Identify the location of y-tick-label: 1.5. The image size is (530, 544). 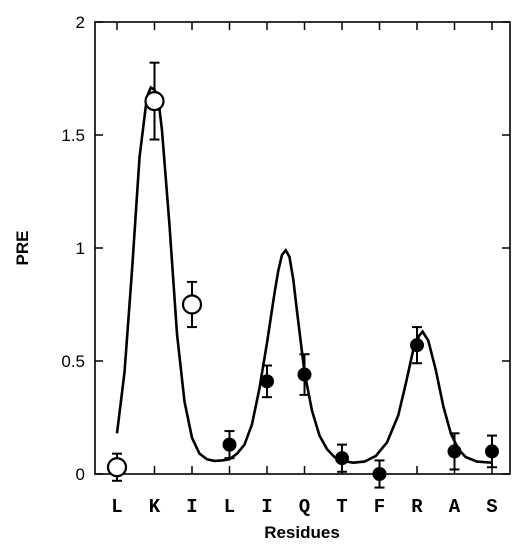
(73, 135).